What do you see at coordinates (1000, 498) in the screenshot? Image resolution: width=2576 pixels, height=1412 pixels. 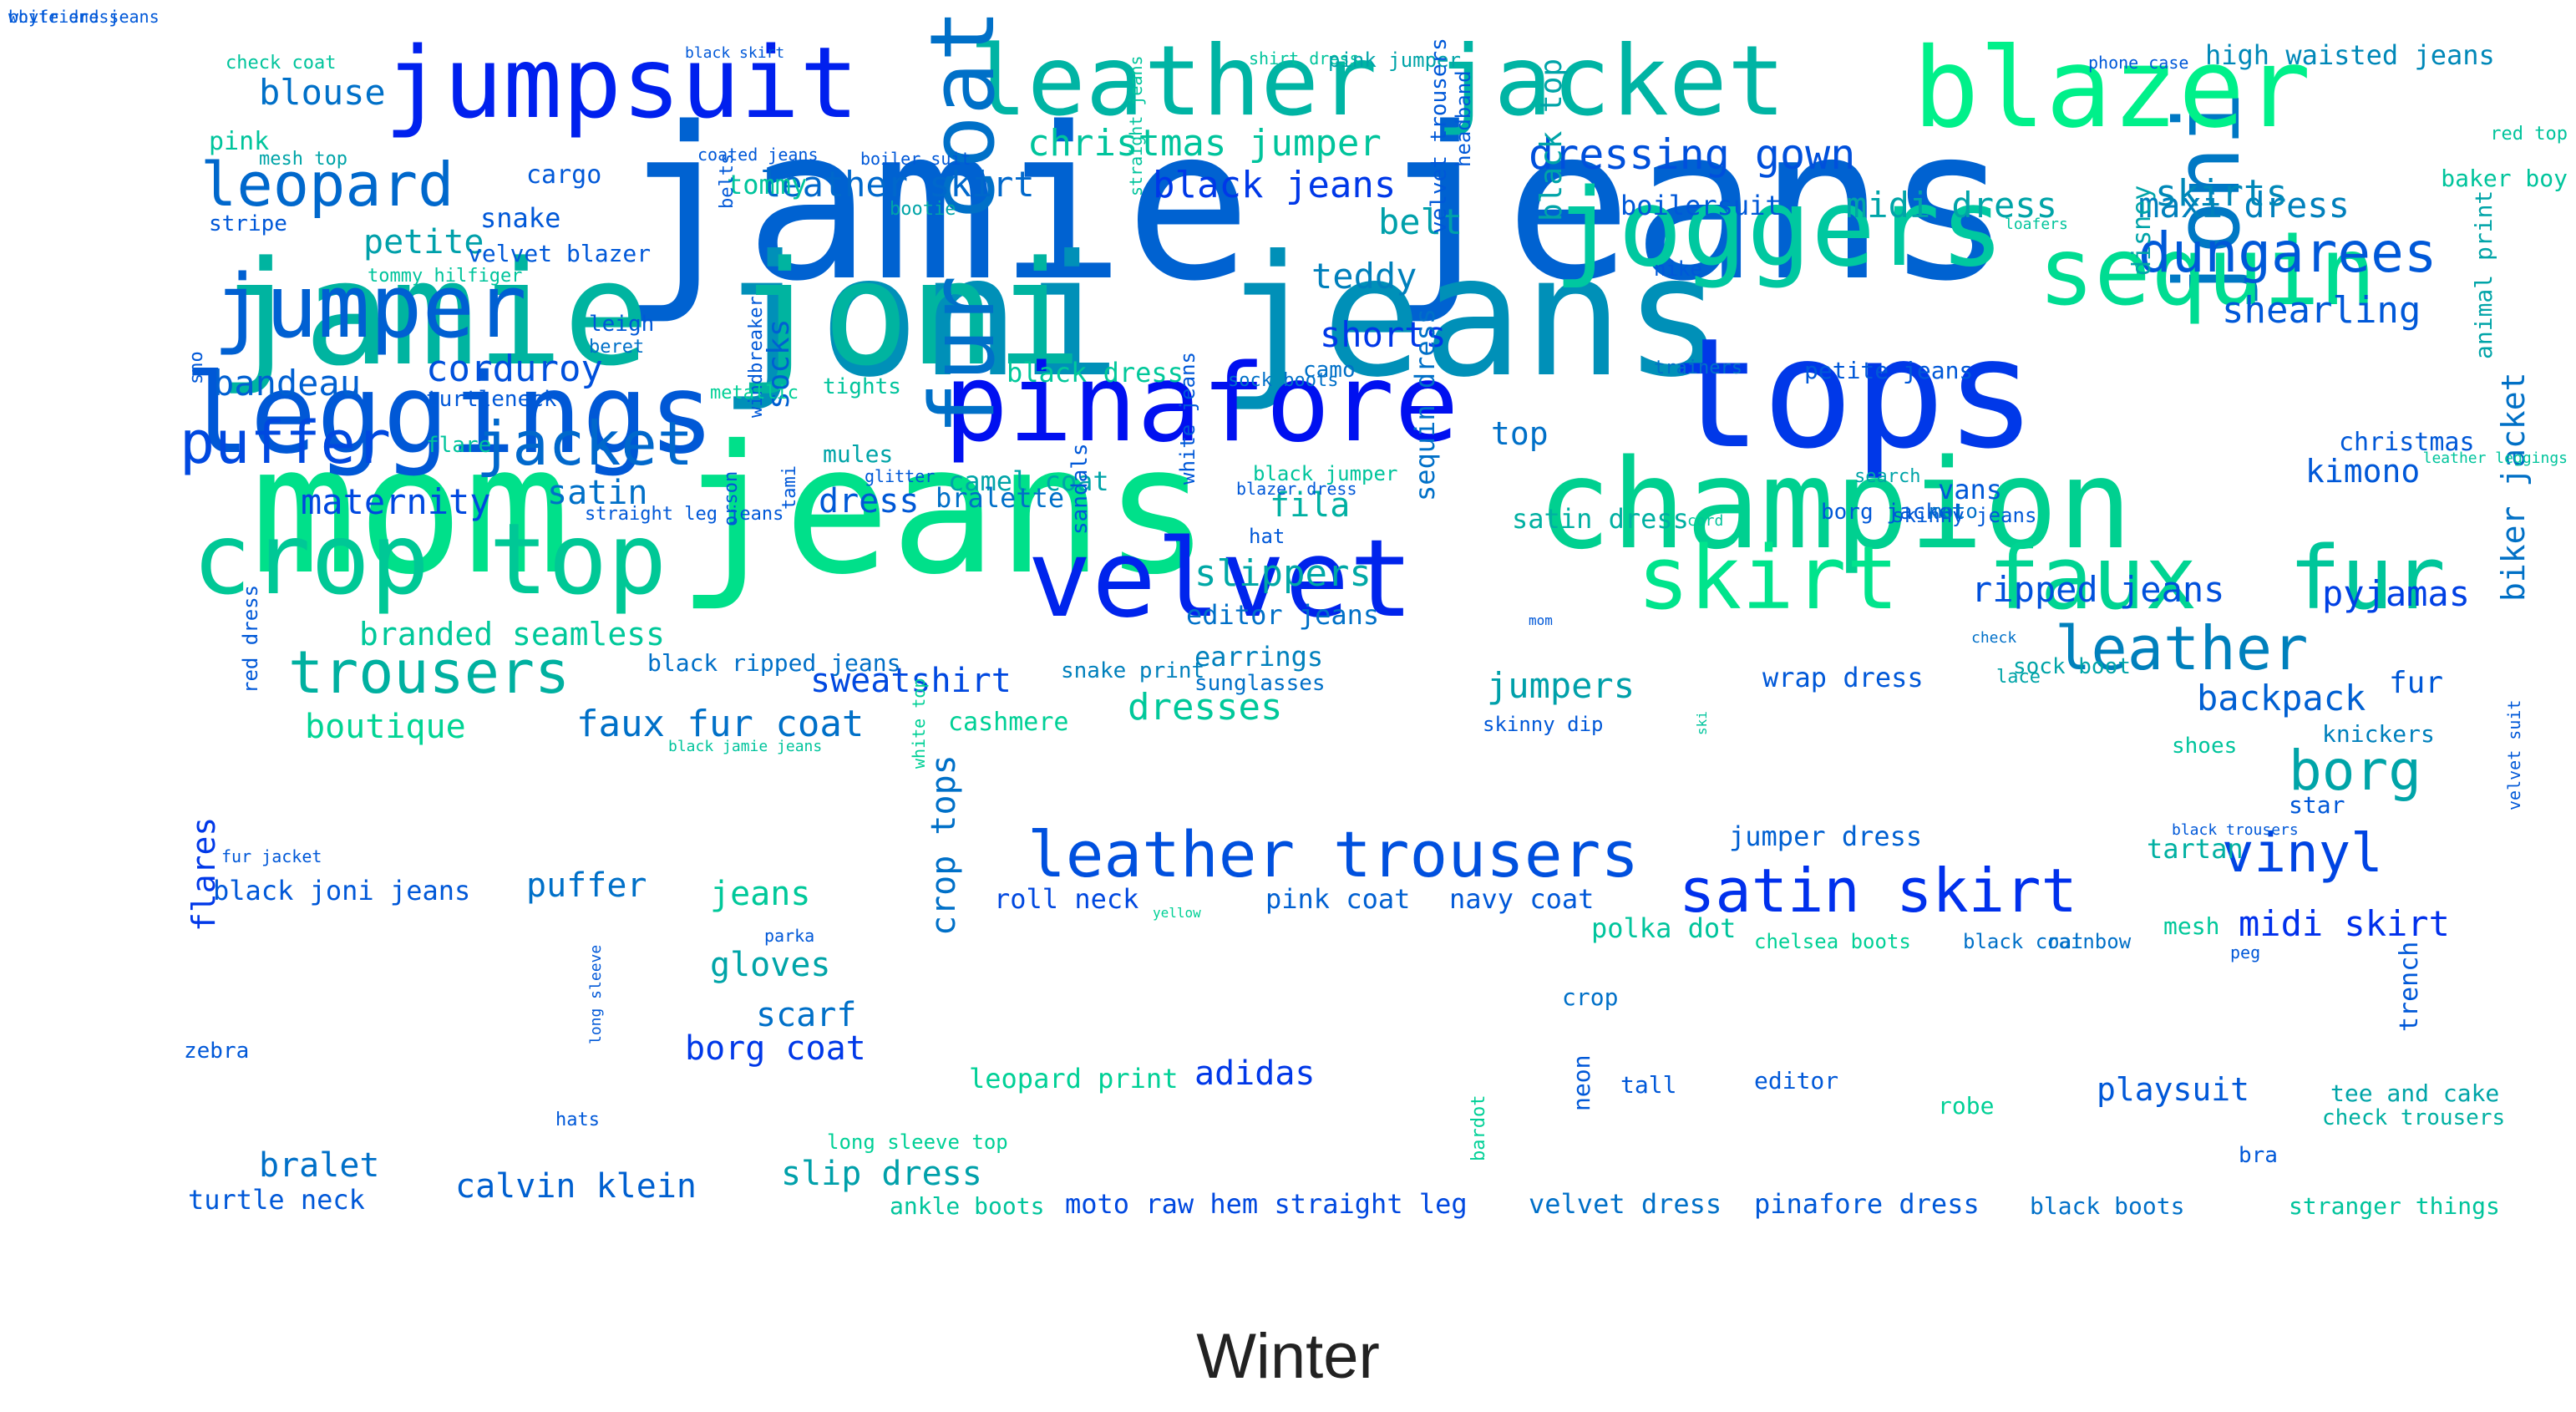 I see `cloud-word: bralette` at bounding box center [1000, 498].